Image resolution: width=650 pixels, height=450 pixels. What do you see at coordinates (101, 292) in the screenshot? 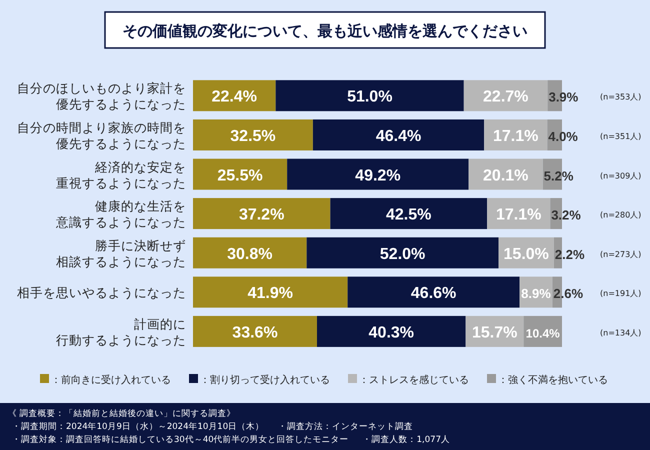
I see `y-tick-label: 相手を思いやるようになった` at bounding box center [101, 292].